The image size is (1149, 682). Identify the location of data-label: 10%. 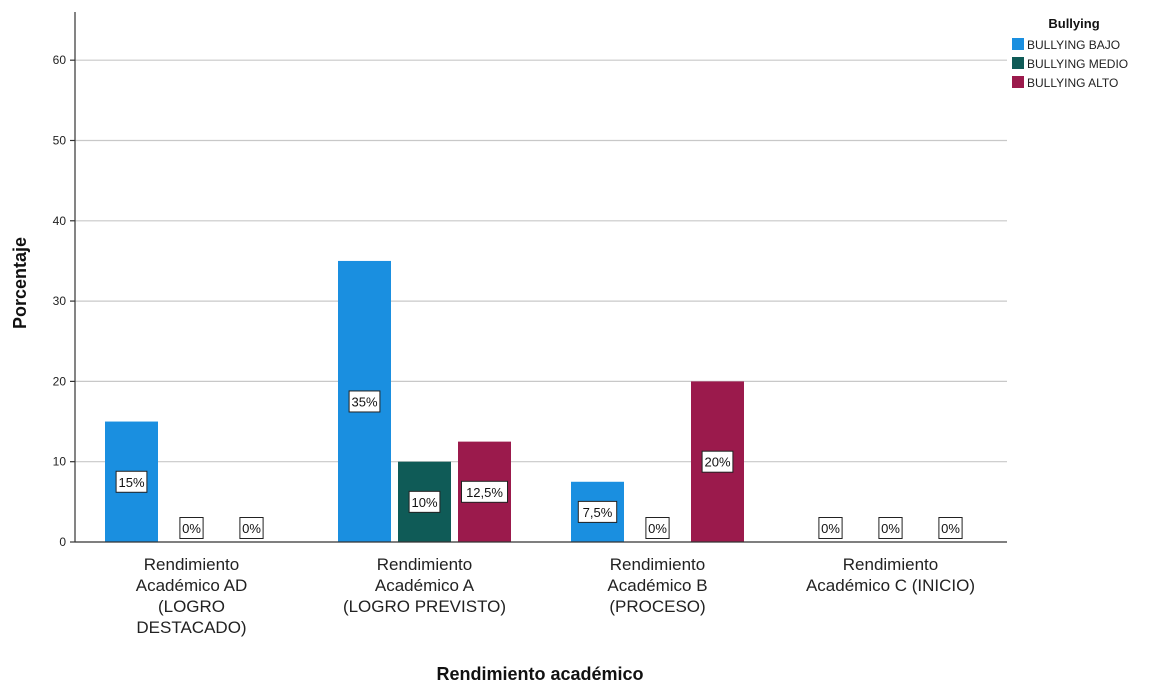
(424, 502).